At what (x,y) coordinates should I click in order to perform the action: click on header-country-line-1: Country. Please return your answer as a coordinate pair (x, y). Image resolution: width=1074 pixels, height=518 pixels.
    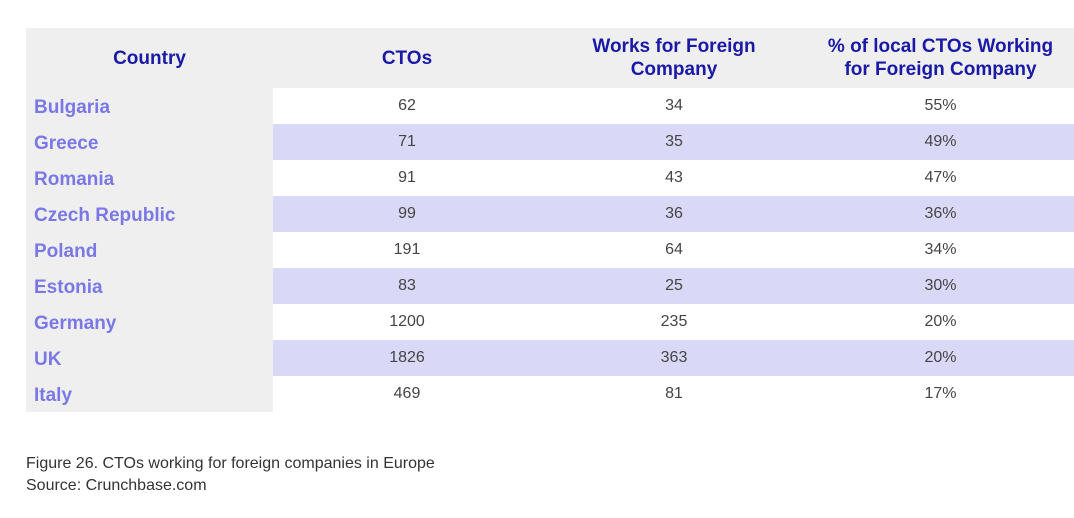
    Looking at the image, I should click on (149, 58).